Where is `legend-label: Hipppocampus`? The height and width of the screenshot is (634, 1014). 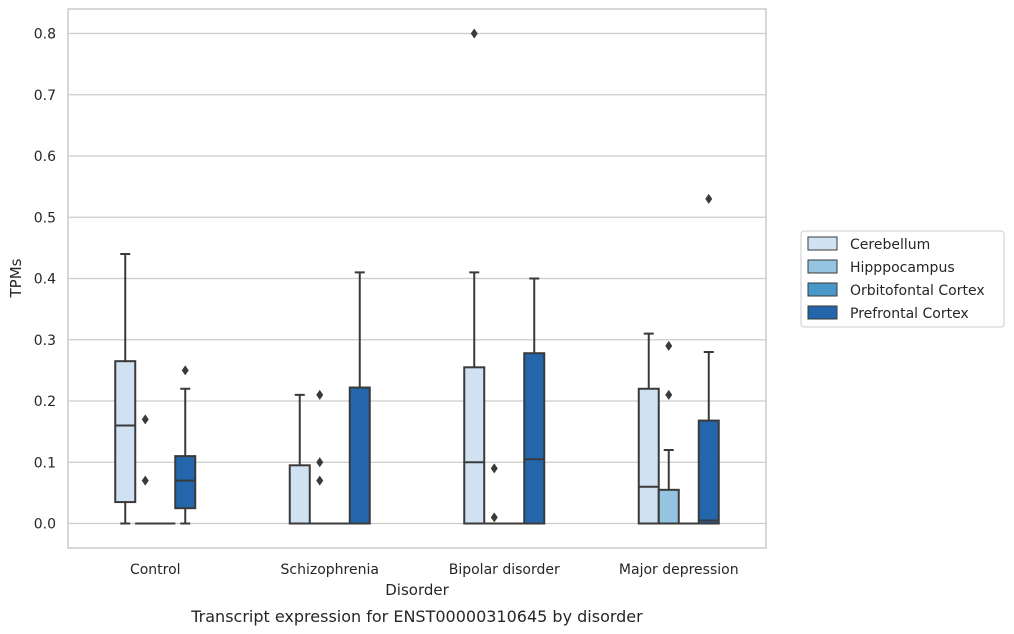
legend-label: Hipppocampus is located at coordinates (902, 268).